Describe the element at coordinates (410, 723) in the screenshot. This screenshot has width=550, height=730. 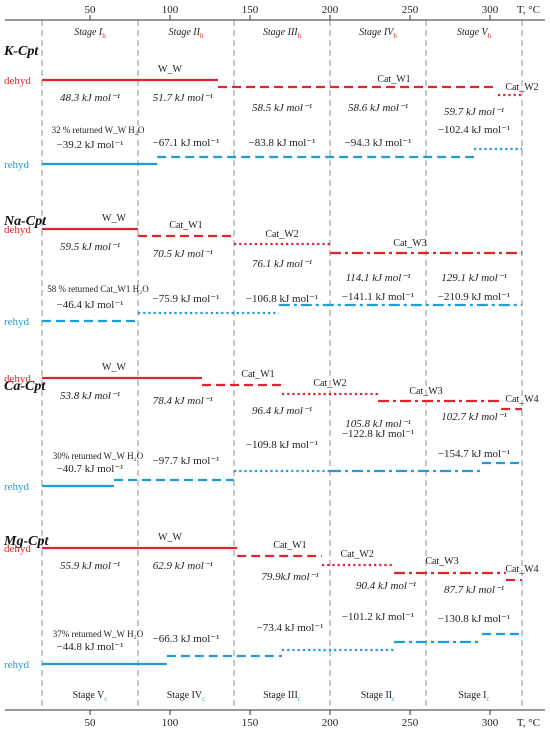
I see `bottom-tick-label: 250` at that location.